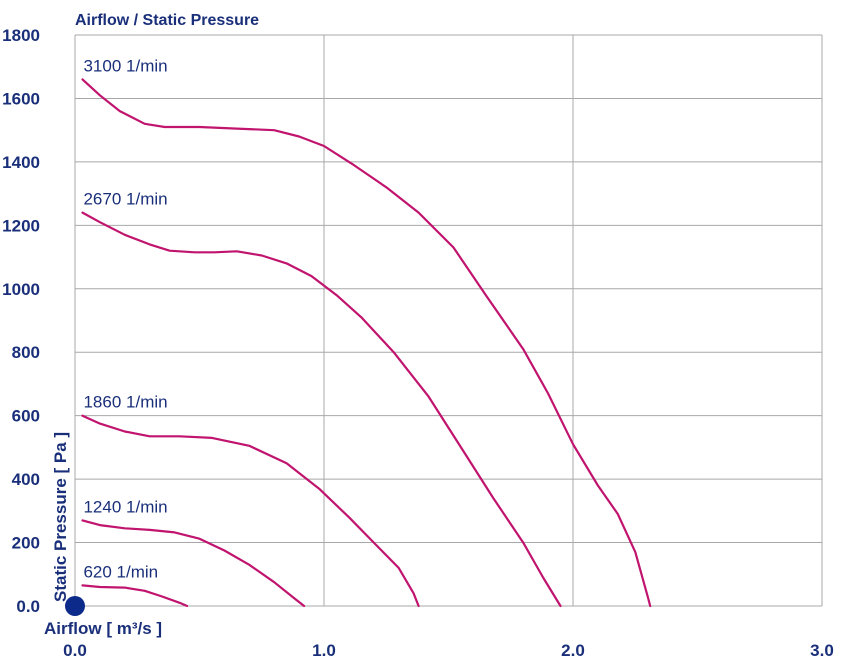 The width and height of the screenshot is (843, 657). I want to click on chart-title: Airflow / Static Pressure, so click(167, 20).